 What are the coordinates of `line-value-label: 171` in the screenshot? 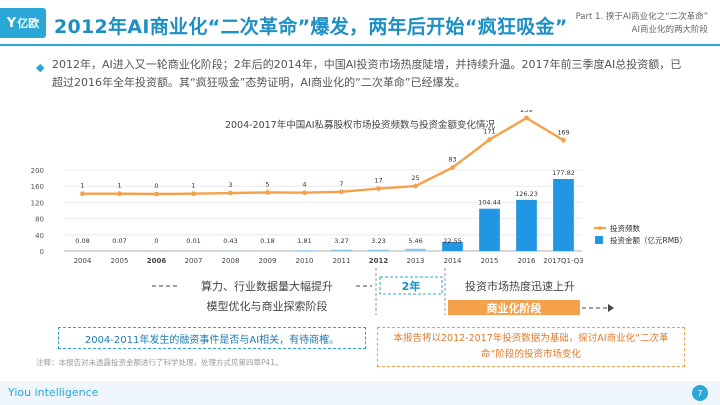 It's located at (489, 132).